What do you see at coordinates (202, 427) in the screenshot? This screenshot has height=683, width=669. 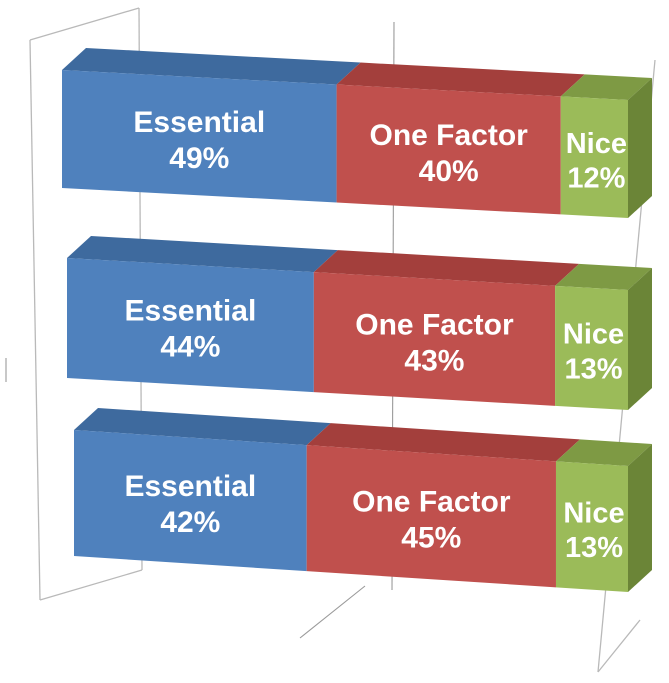 I see `bar-3-essential-top` at bounding box center [202, 427].